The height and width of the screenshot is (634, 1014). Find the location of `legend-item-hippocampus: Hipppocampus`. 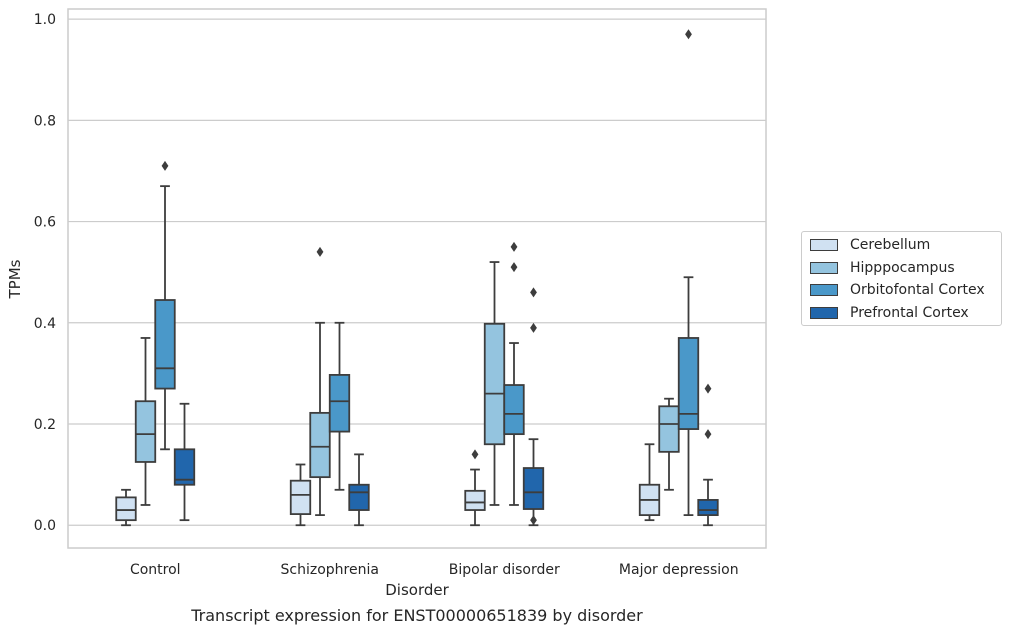

legend-item-hippocampus: Hipppocampus is located at coordinates (882, 268).